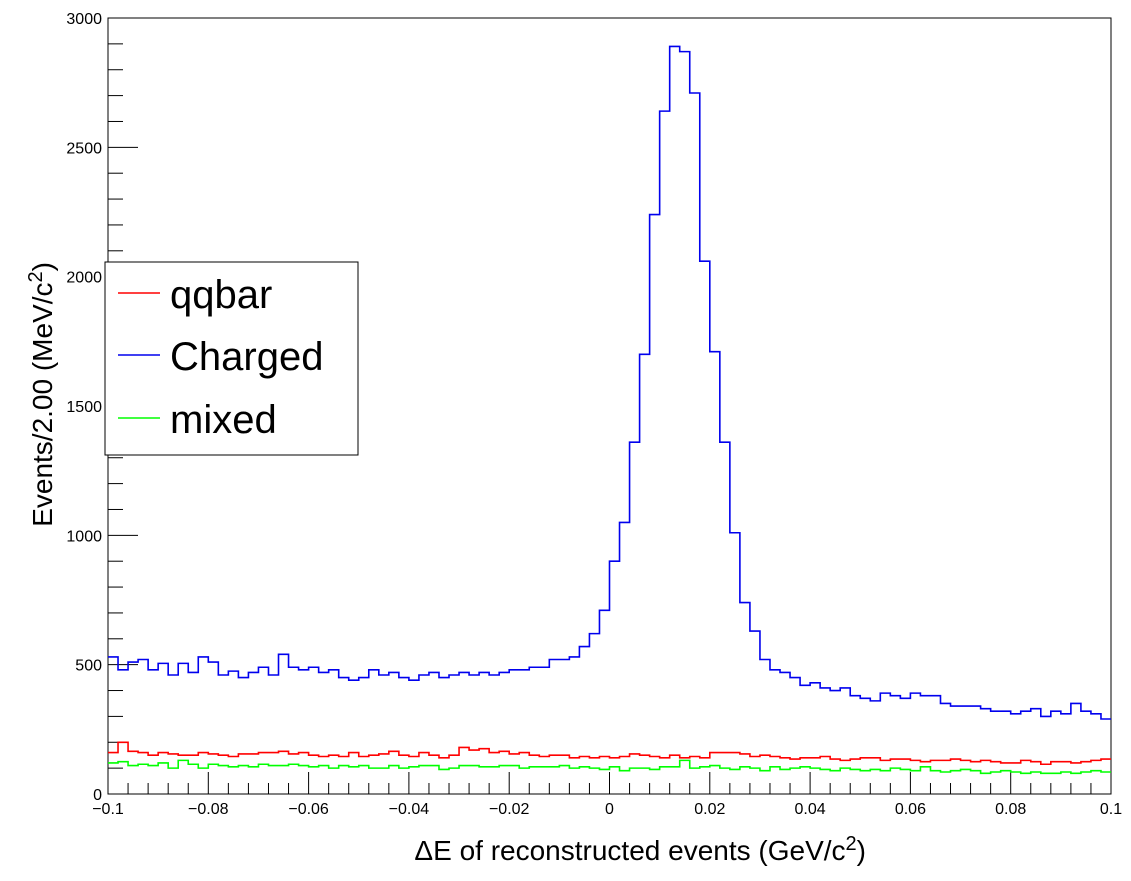 This screenshot has height=881, width=1131. I want to click on x-tick-label: 0.08, so click(1010, 809).